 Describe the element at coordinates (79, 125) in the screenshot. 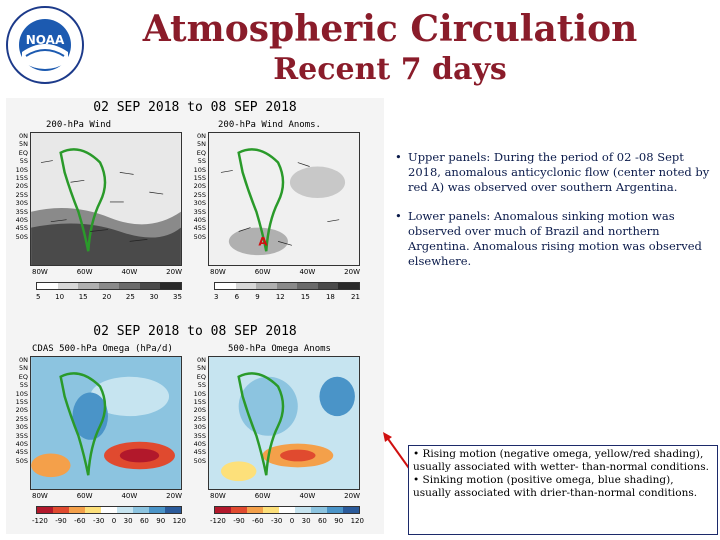

I see `upper-left-panel-title: 200-hPa Wind` at that location.